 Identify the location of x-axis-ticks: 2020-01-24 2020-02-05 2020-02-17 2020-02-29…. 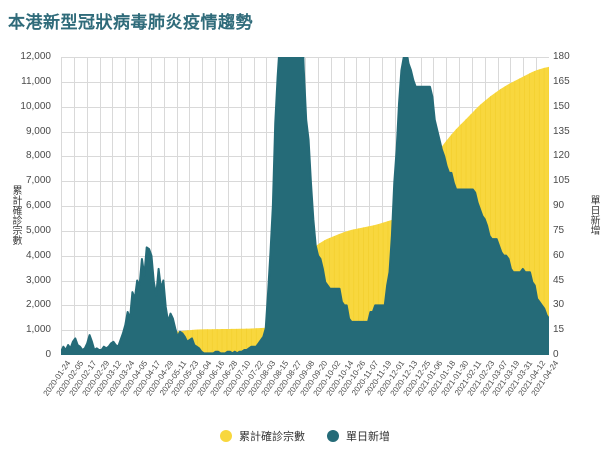
(301, 387).